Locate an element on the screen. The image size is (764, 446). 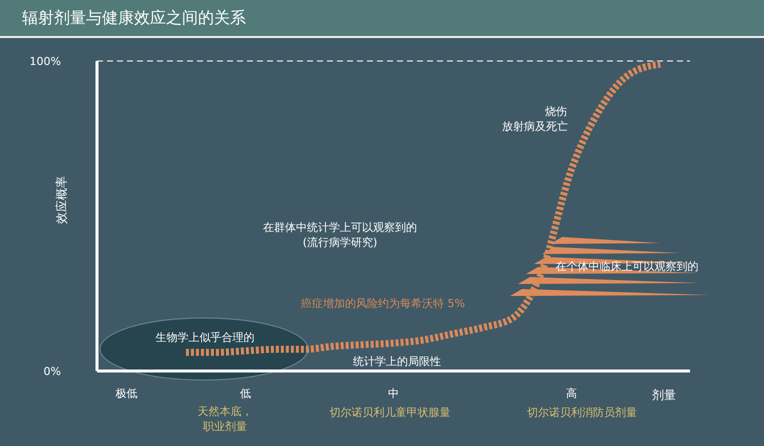
x-axis-title: 剂量 is located at coordinates (664, 395).